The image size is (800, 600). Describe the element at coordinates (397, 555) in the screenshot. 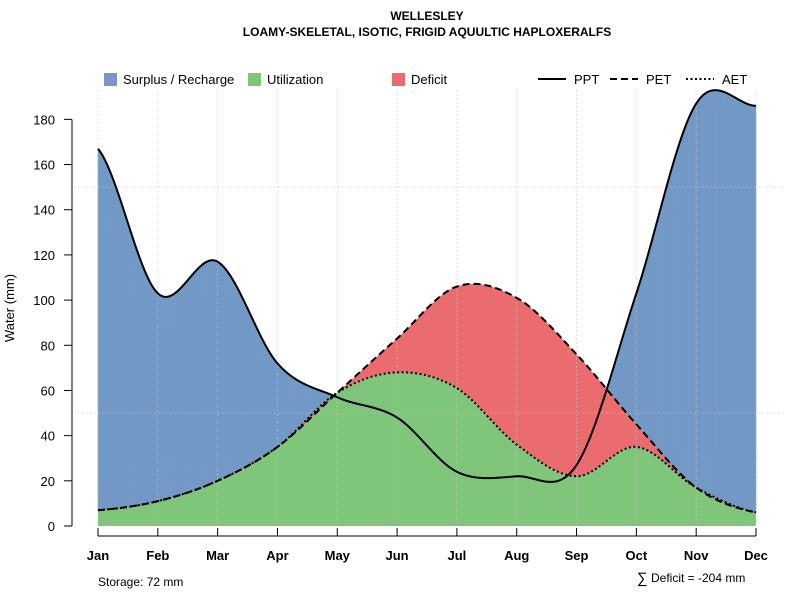

I see `x-tick-label: Jun` at that location.